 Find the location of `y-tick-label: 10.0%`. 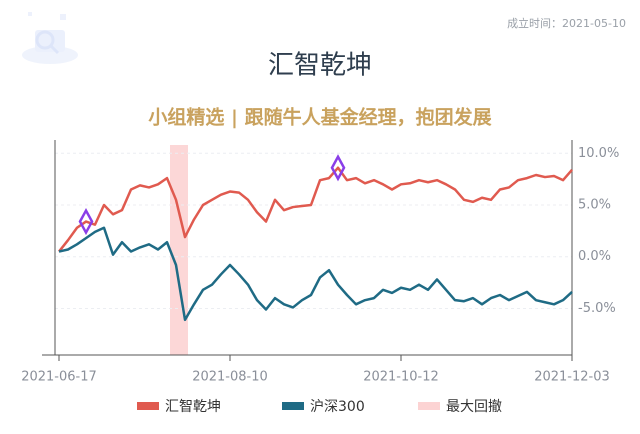

y-tick-label: 10.0% is located at coordinates (598, 153).